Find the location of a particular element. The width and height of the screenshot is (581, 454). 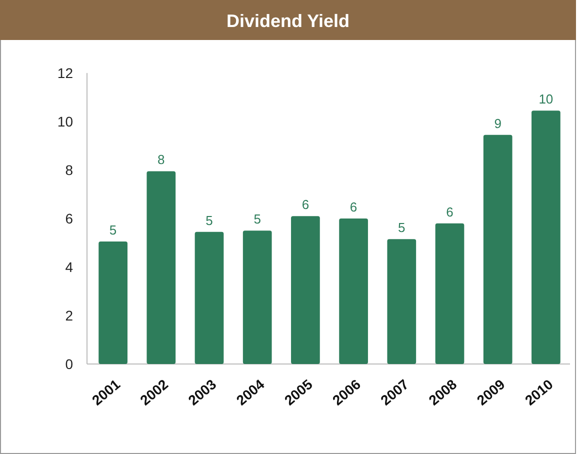

y-tick-label: 12 is located at coordinates (65, 73).